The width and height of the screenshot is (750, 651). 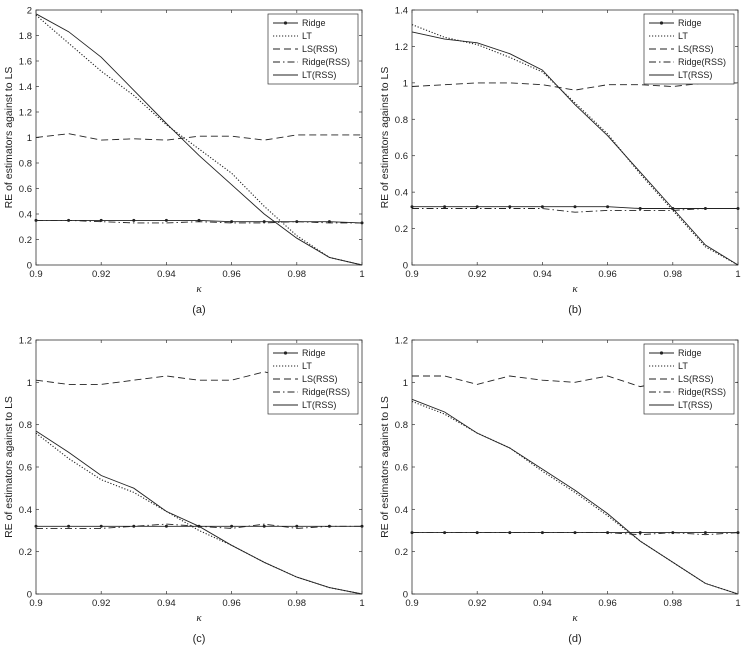 What do you see at coordinates (574, 310) in the screenshot?
I see `panel-caption: (b)` at bounding box center [574, 310].